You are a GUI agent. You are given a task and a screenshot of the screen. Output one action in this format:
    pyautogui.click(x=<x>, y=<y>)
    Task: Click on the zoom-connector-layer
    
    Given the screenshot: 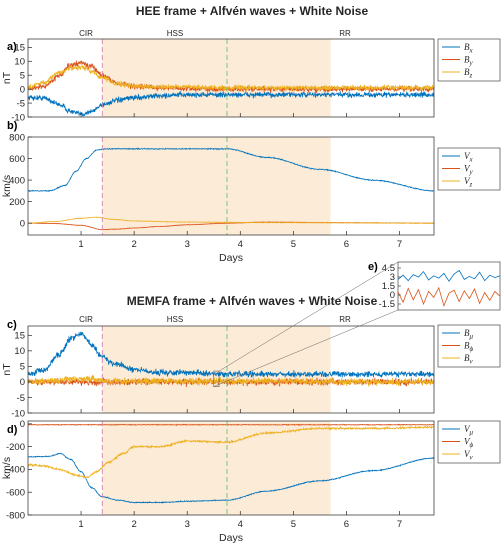 What is the action you would take?
    pyautogui.click(x=306, y=324)
    